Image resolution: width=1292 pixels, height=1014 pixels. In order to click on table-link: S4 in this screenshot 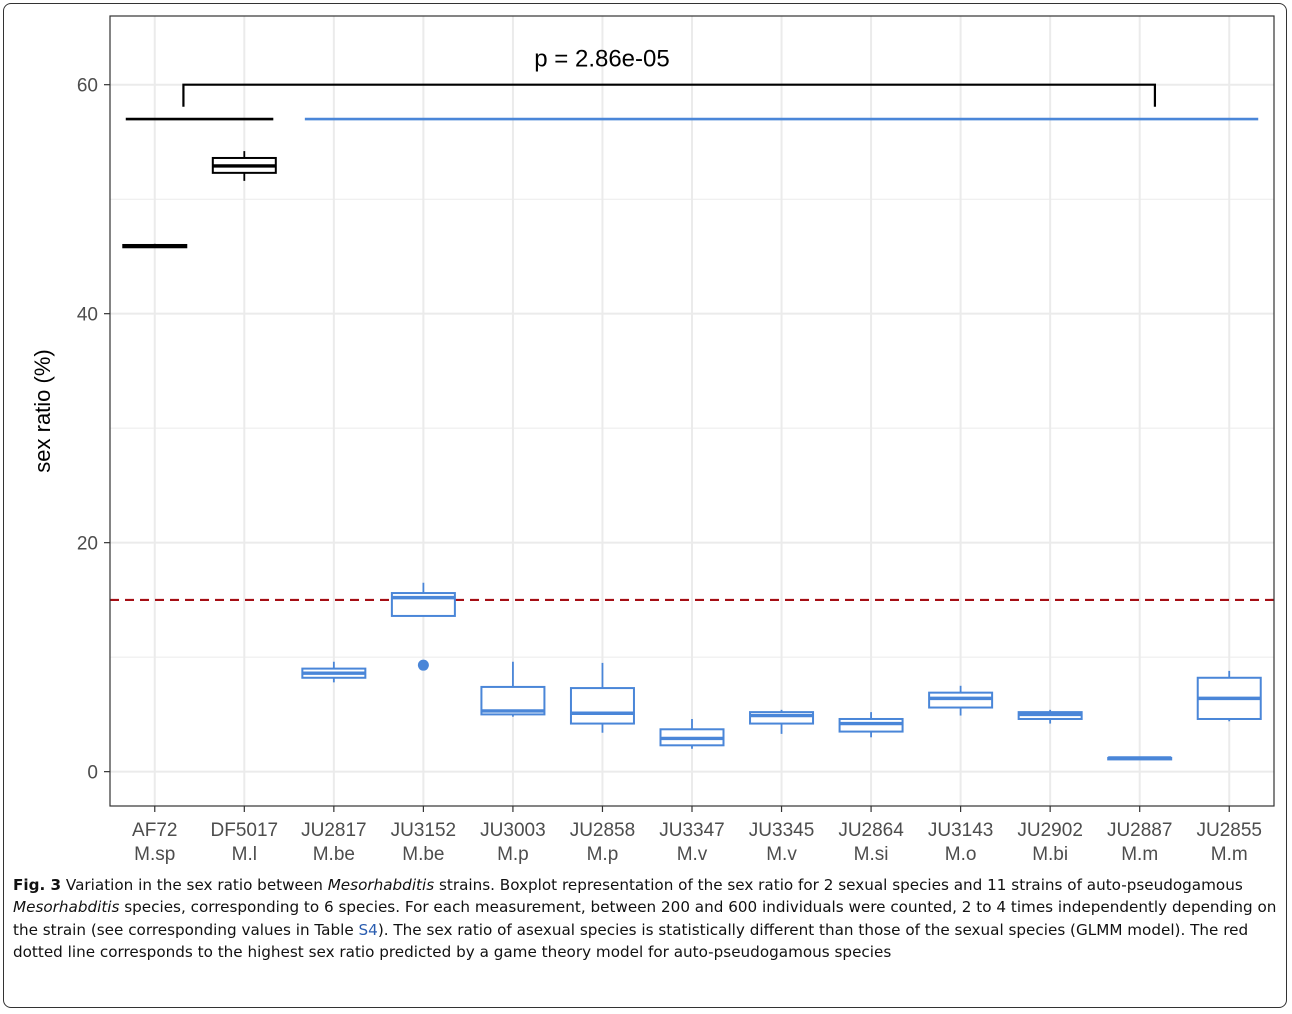, I will do `click(368, 929)`.